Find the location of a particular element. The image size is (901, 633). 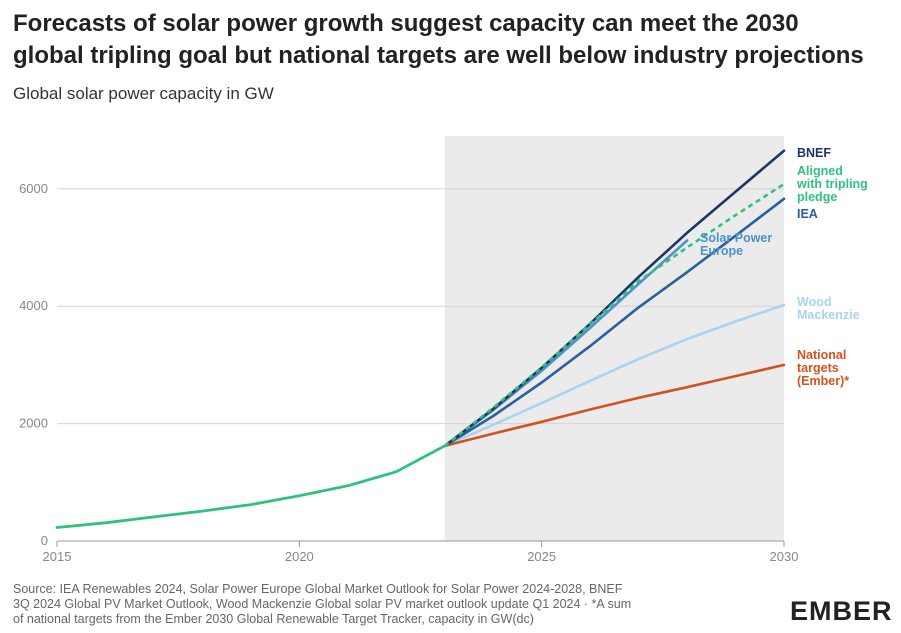

series-label: Wood Mackenzie is located at coordinates (828, 308).